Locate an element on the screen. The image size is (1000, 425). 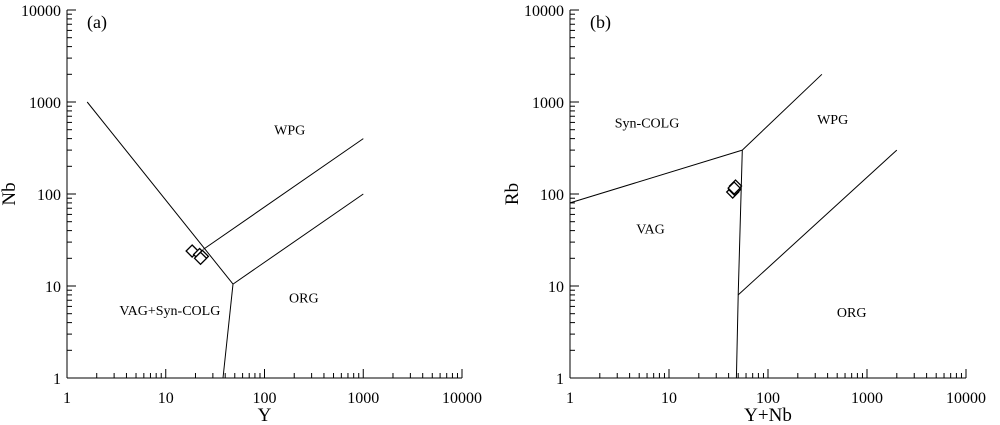
x-axis-label: Y is located at coordinates (265, 415).